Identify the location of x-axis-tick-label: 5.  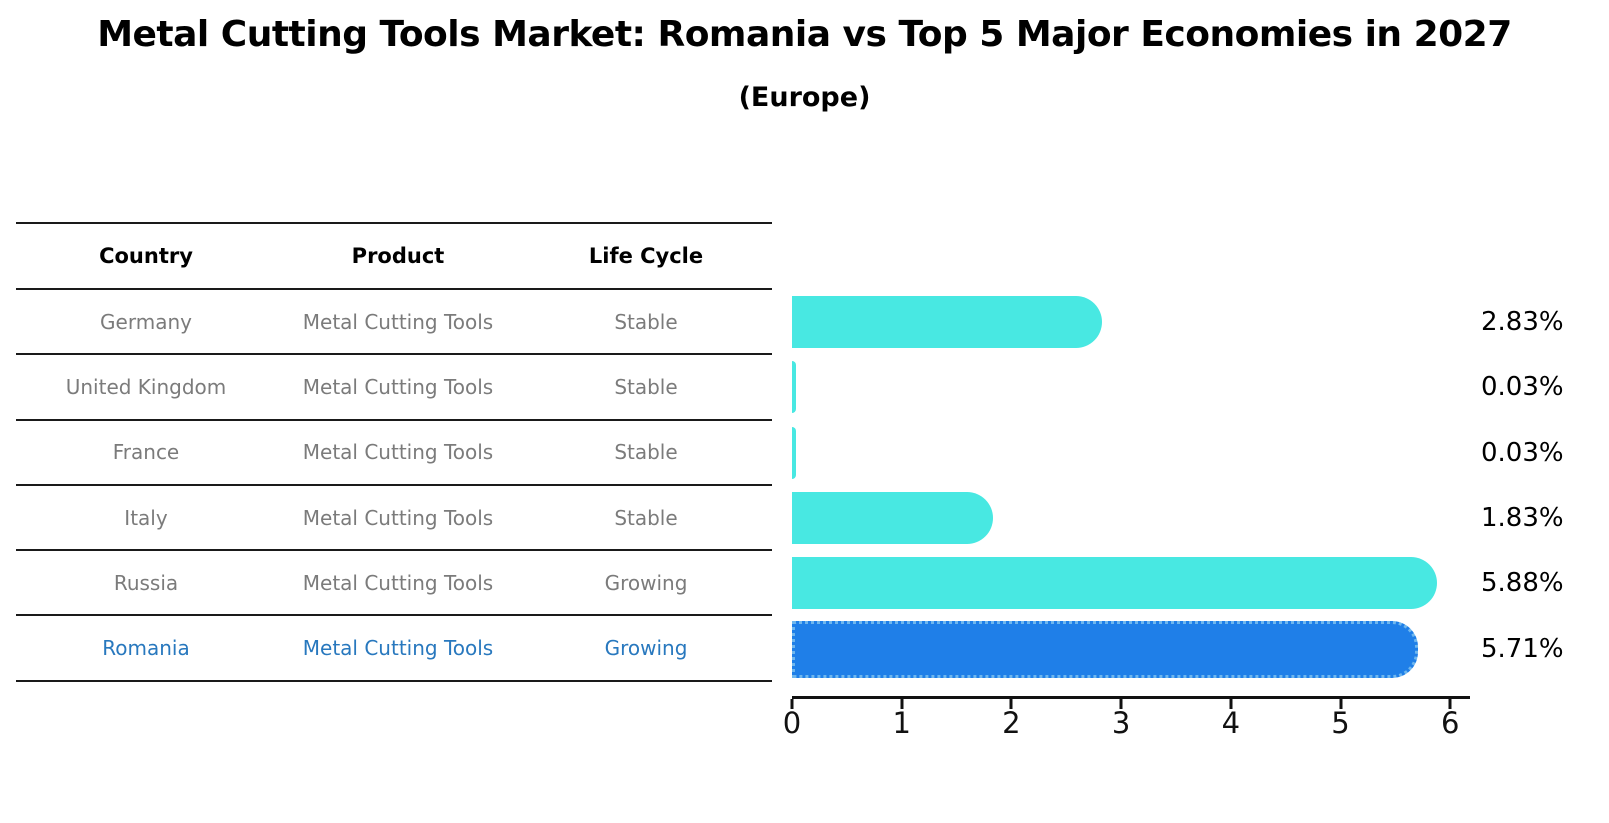
(1340, 723).